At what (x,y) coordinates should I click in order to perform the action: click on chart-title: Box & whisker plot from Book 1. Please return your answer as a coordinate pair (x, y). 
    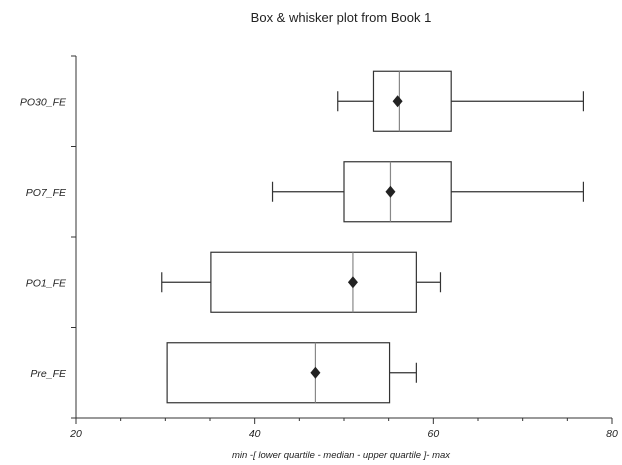
    Looking at the image, I should click on (341, 17).